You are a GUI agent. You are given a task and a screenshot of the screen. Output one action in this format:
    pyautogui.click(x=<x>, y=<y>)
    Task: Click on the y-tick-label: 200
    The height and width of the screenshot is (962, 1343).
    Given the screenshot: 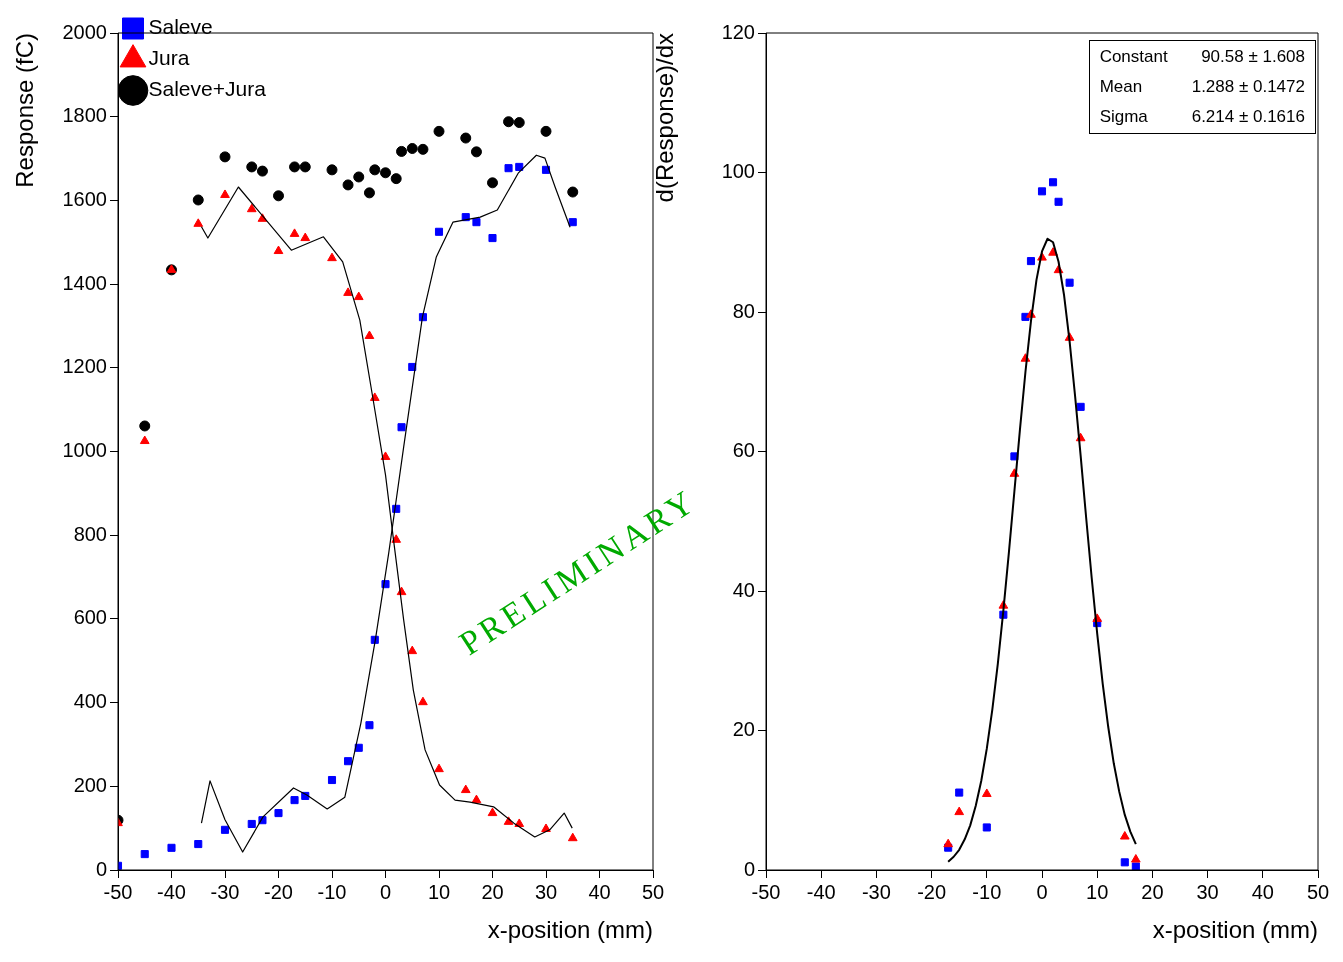 What is the action you would take?
    pyautogui.click(x=90, y=784)
    